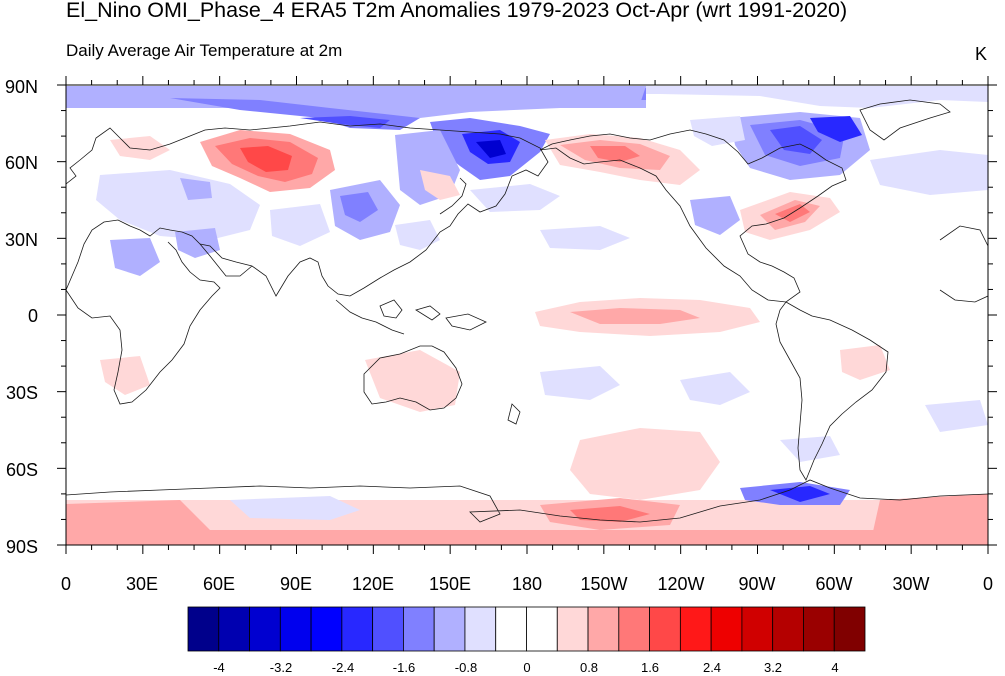  What do you see at coordinates (650, 667) in the screenshot?
I see `colorbar-label: 1.6` at bounding box center [650, 667].